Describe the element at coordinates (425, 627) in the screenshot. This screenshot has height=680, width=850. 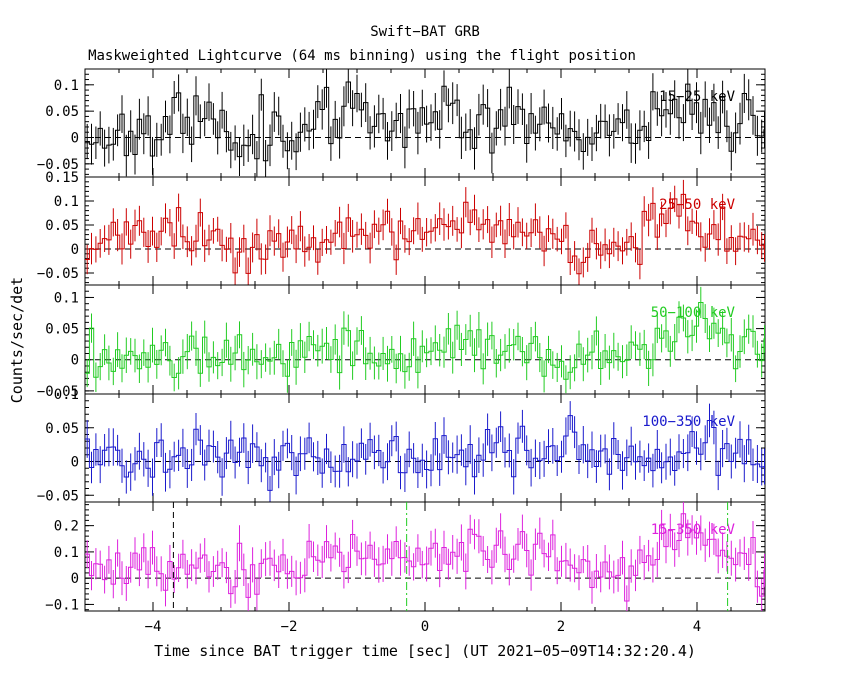
I see `x-tick-label: 0` at that location.